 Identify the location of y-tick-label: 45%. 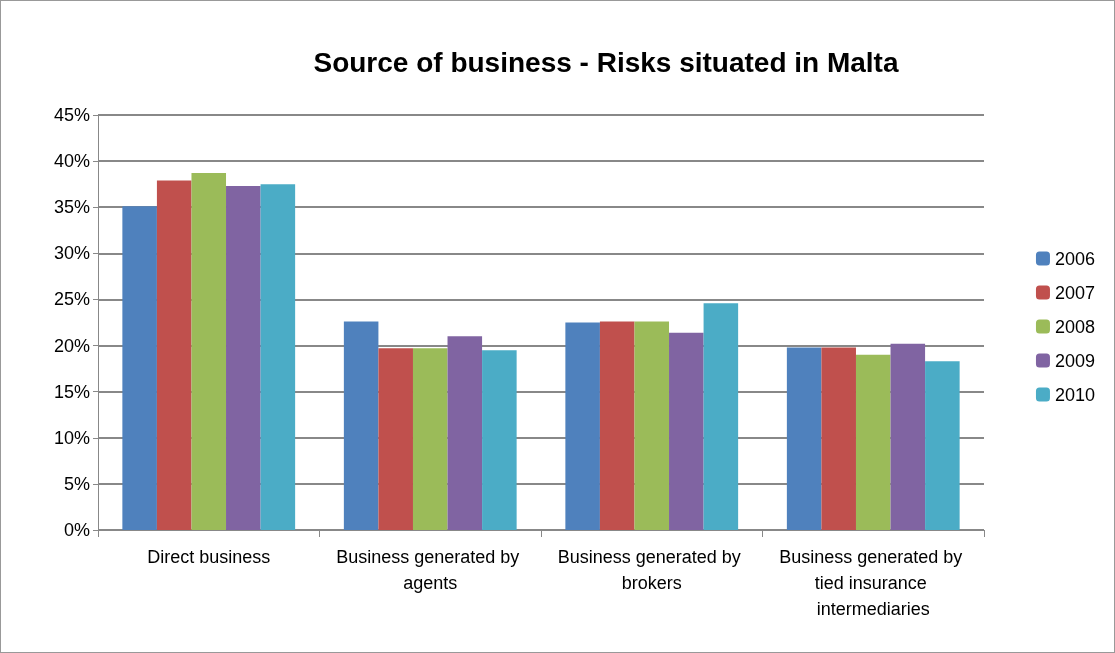
(71, 115).